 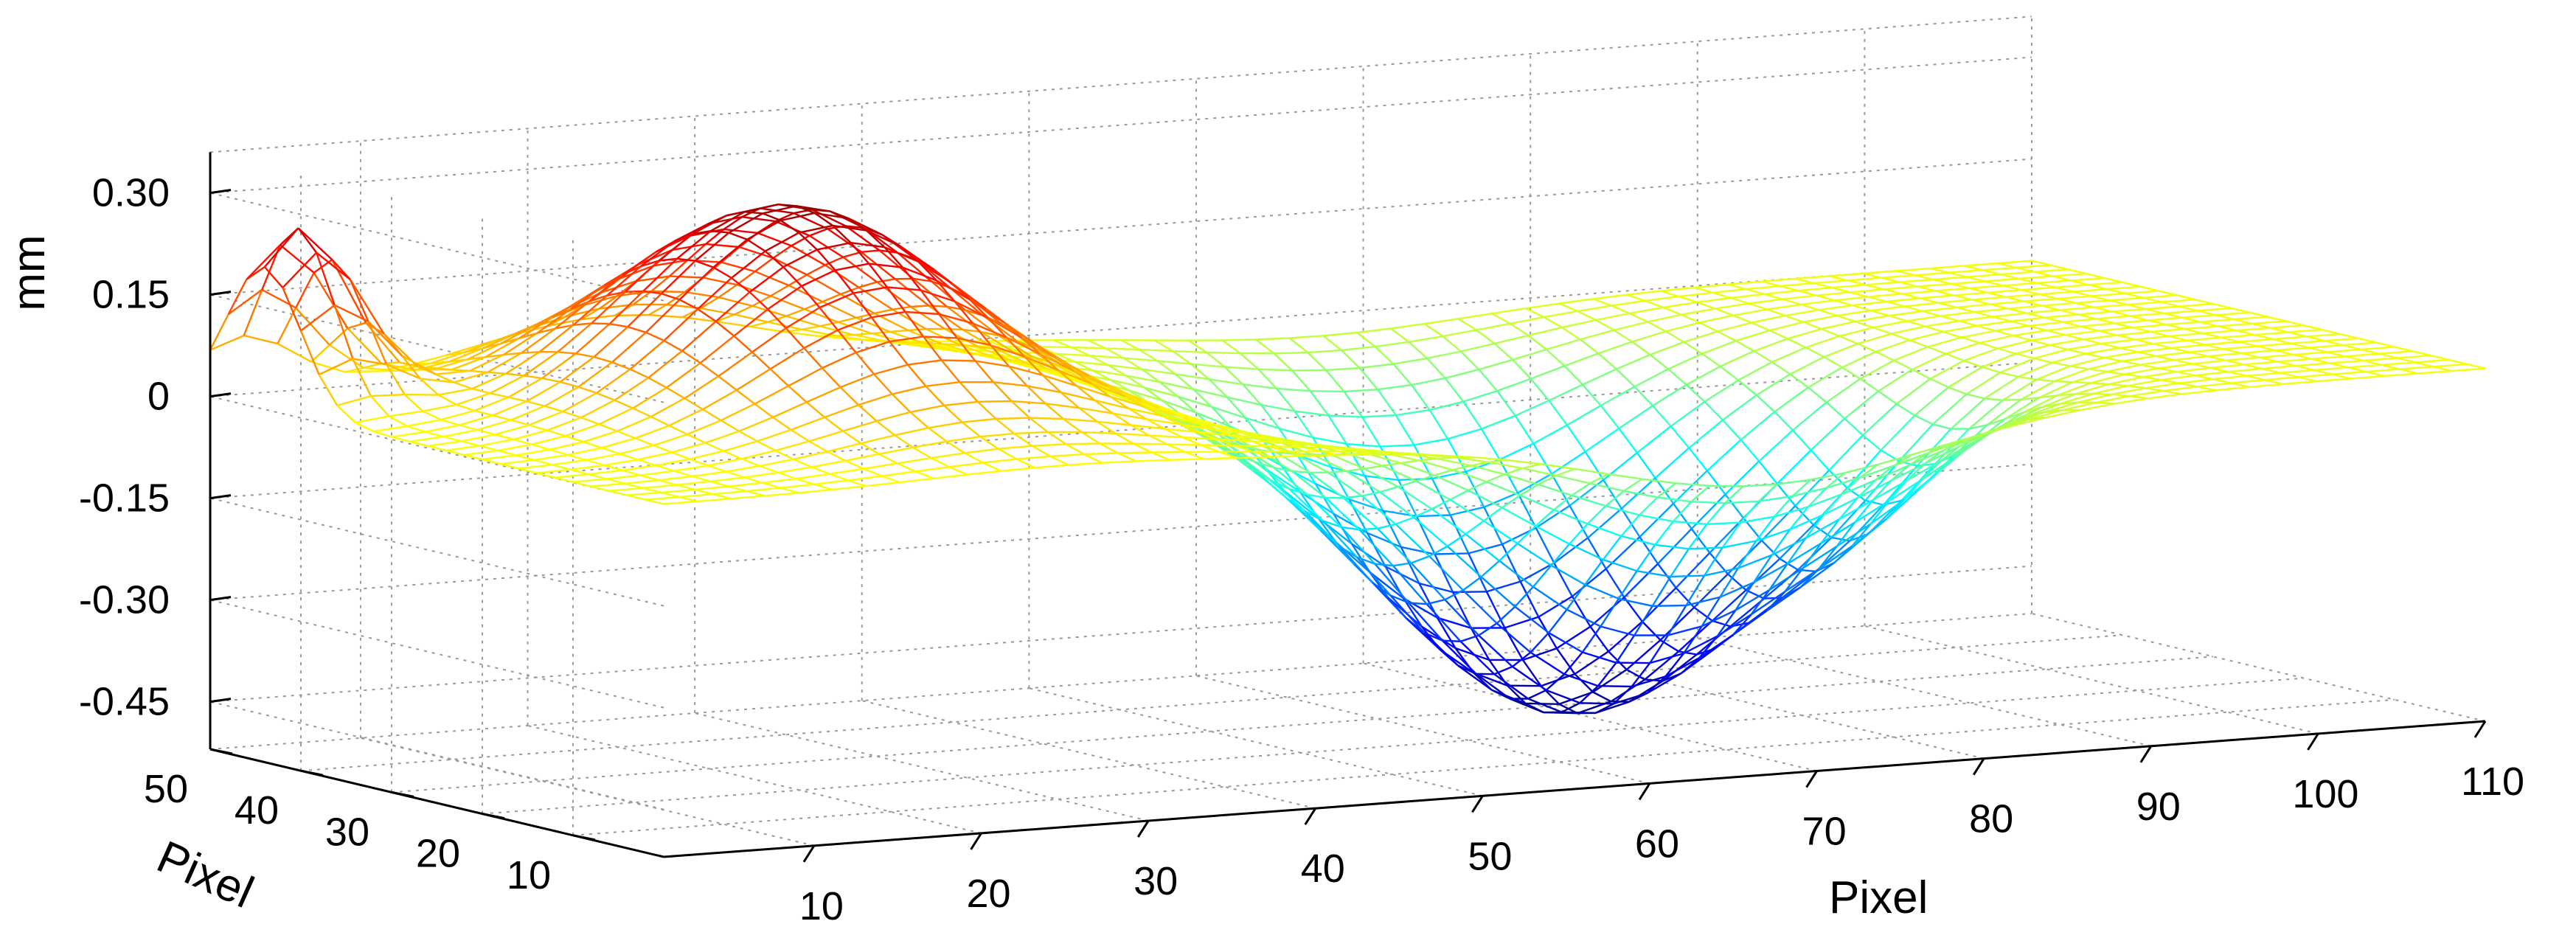 What do you see at coordinates (1302, 724) in the screenshot?
I see `grid-line-floor-y` at bounding box center [1302, 724].